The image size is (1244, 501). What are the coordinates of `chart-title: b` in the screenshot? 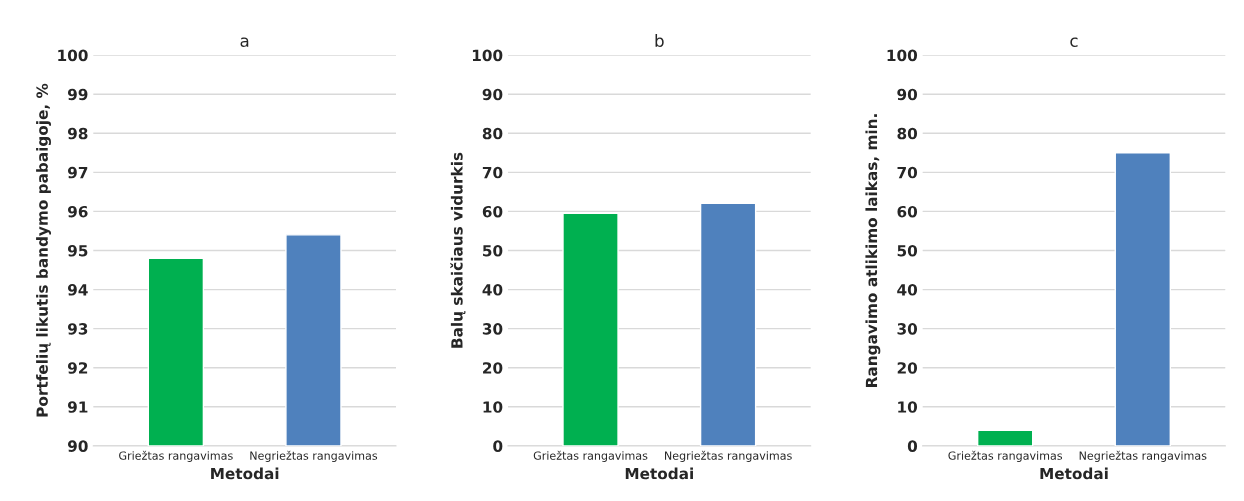 It's located at (659, 41).